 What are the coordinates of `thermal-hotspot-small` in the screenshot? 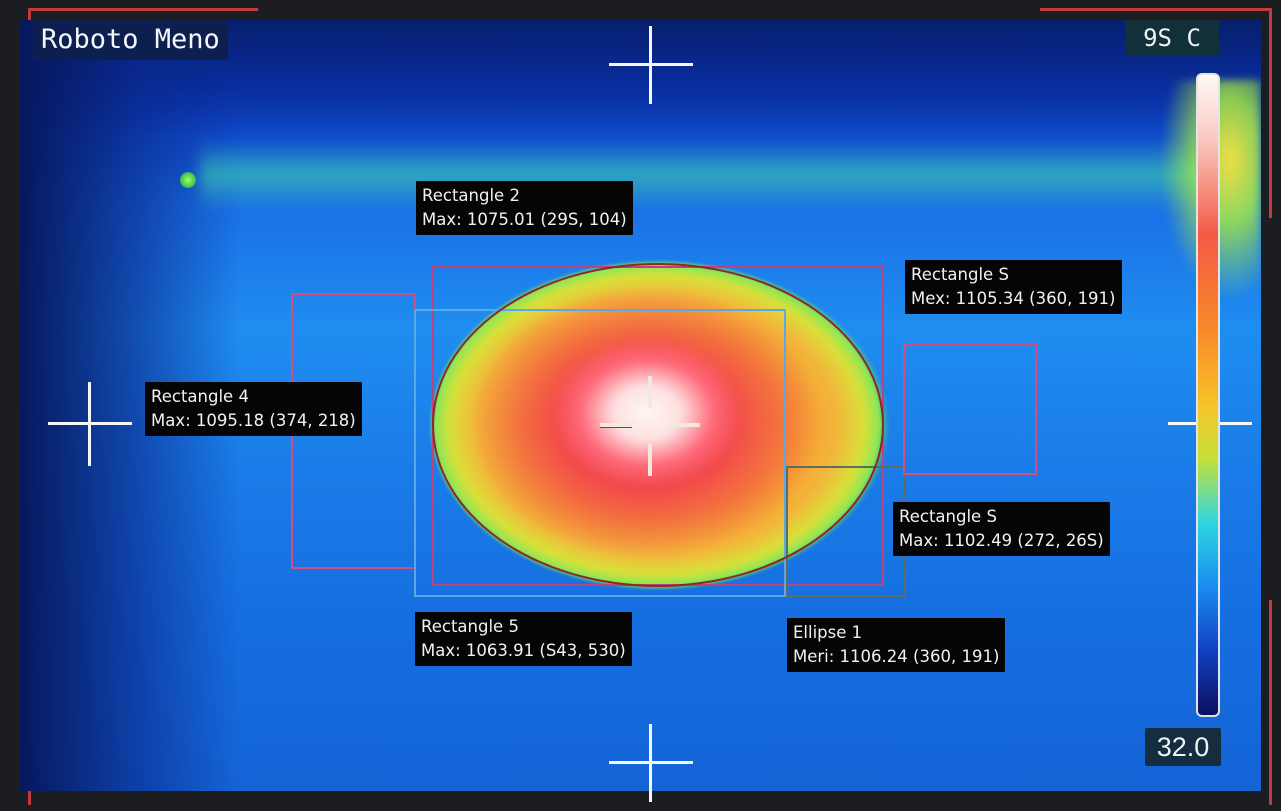 It's located at (188, 180).